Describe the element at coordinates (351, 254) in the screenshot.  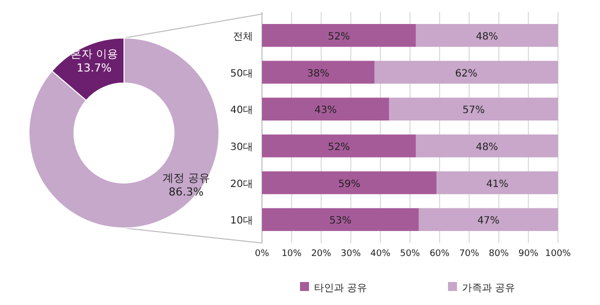
I see `x-tick-label: 30%` at that location.